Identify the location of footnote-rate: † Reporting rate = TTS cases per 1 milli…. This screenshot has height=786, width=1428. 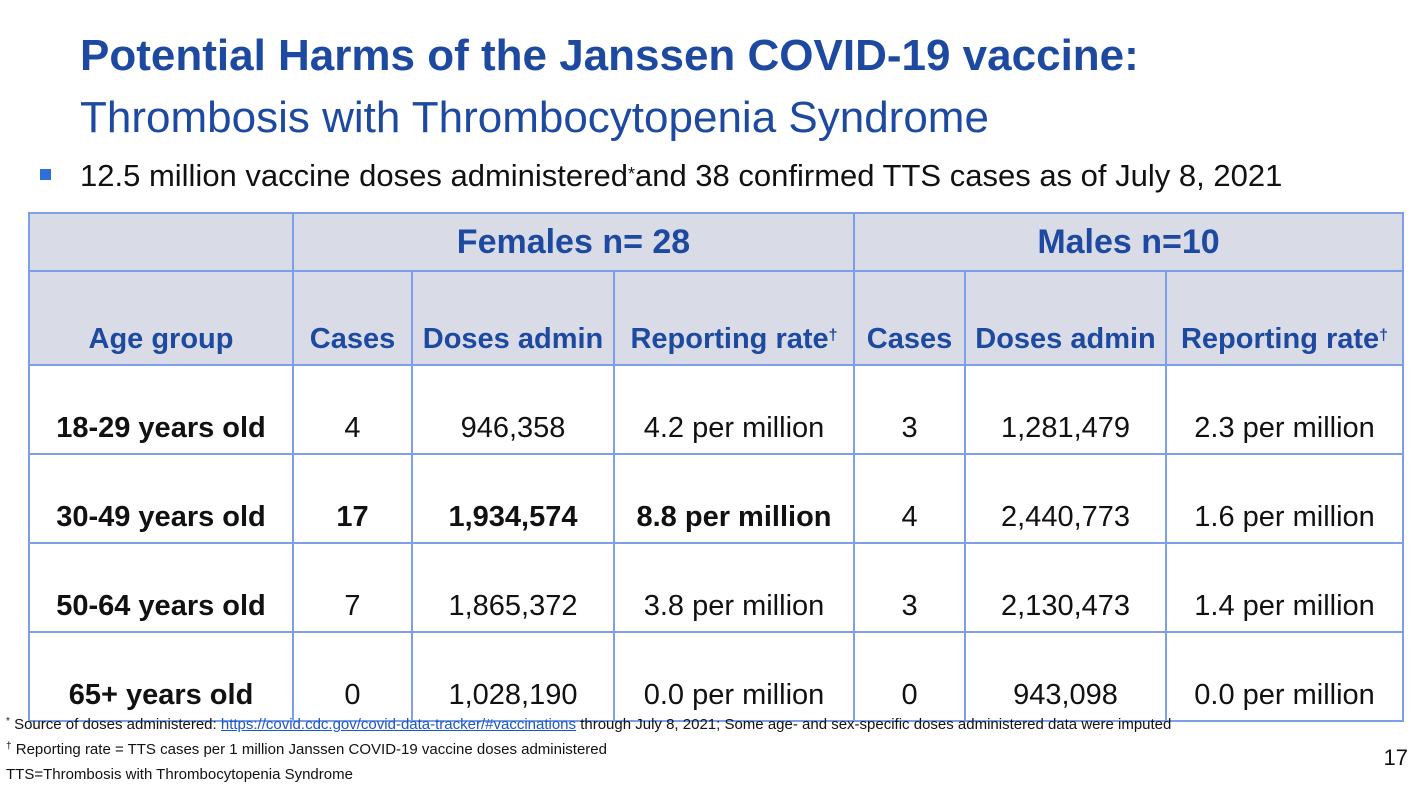
(588, 750).